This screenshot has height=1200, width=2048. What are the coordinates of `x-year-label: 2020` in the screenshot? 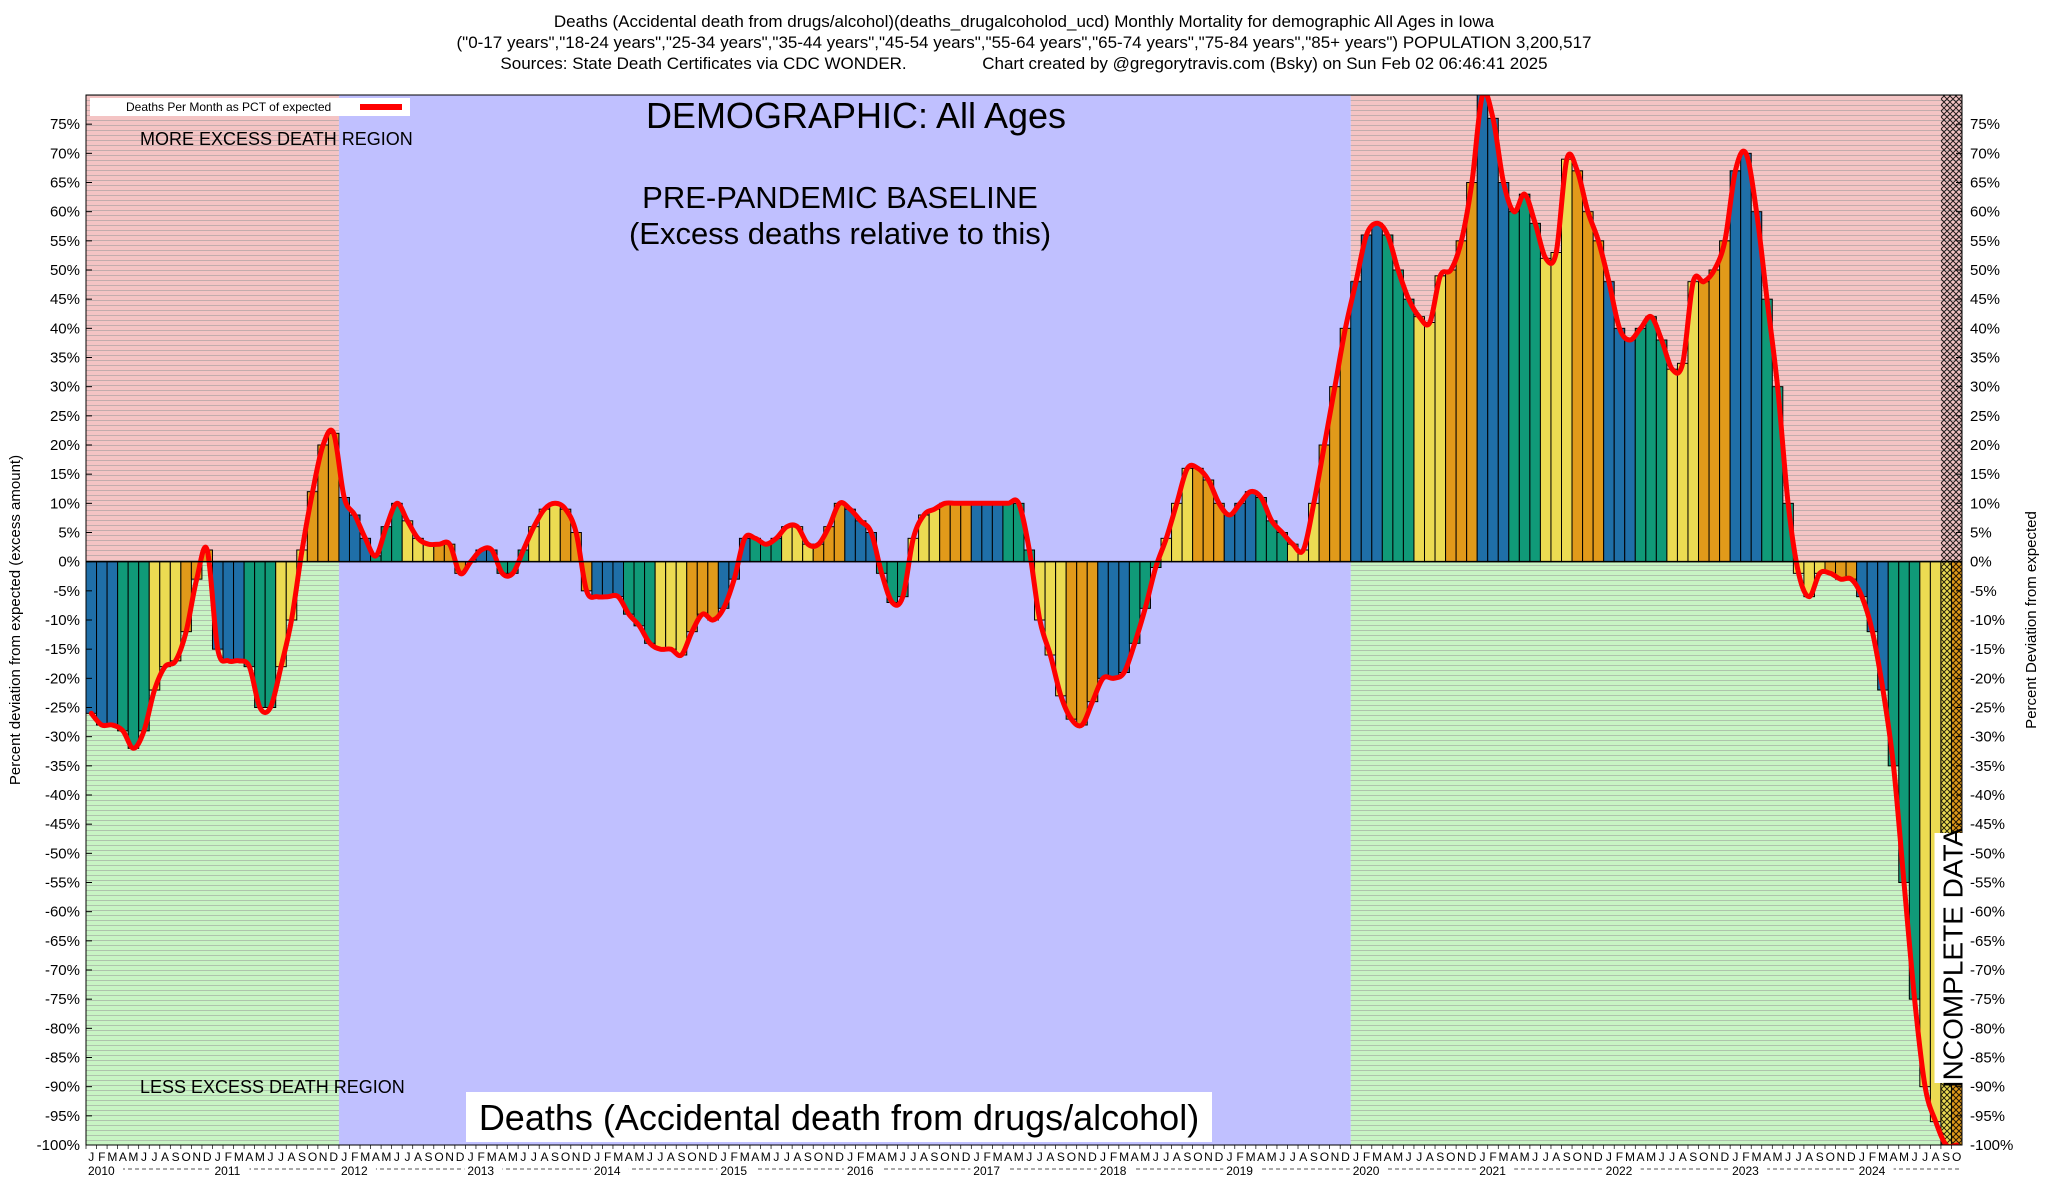 It's located at (1366, 1171).